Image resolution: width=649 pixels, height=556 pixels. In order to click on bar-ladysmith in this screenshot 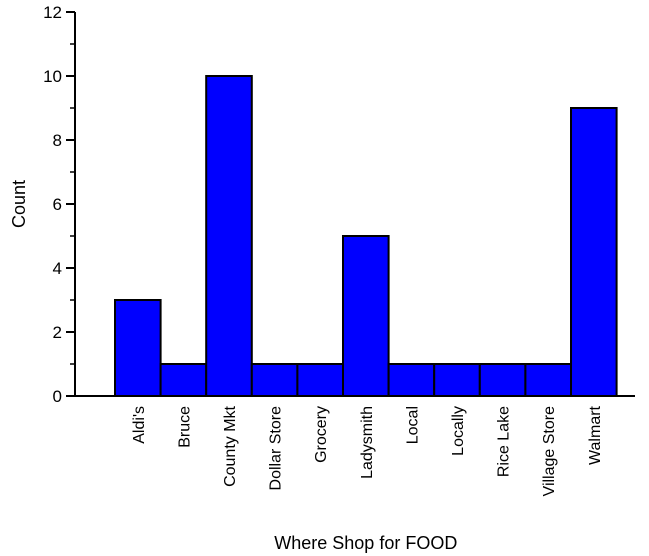, I will do `click(366, 316)`.